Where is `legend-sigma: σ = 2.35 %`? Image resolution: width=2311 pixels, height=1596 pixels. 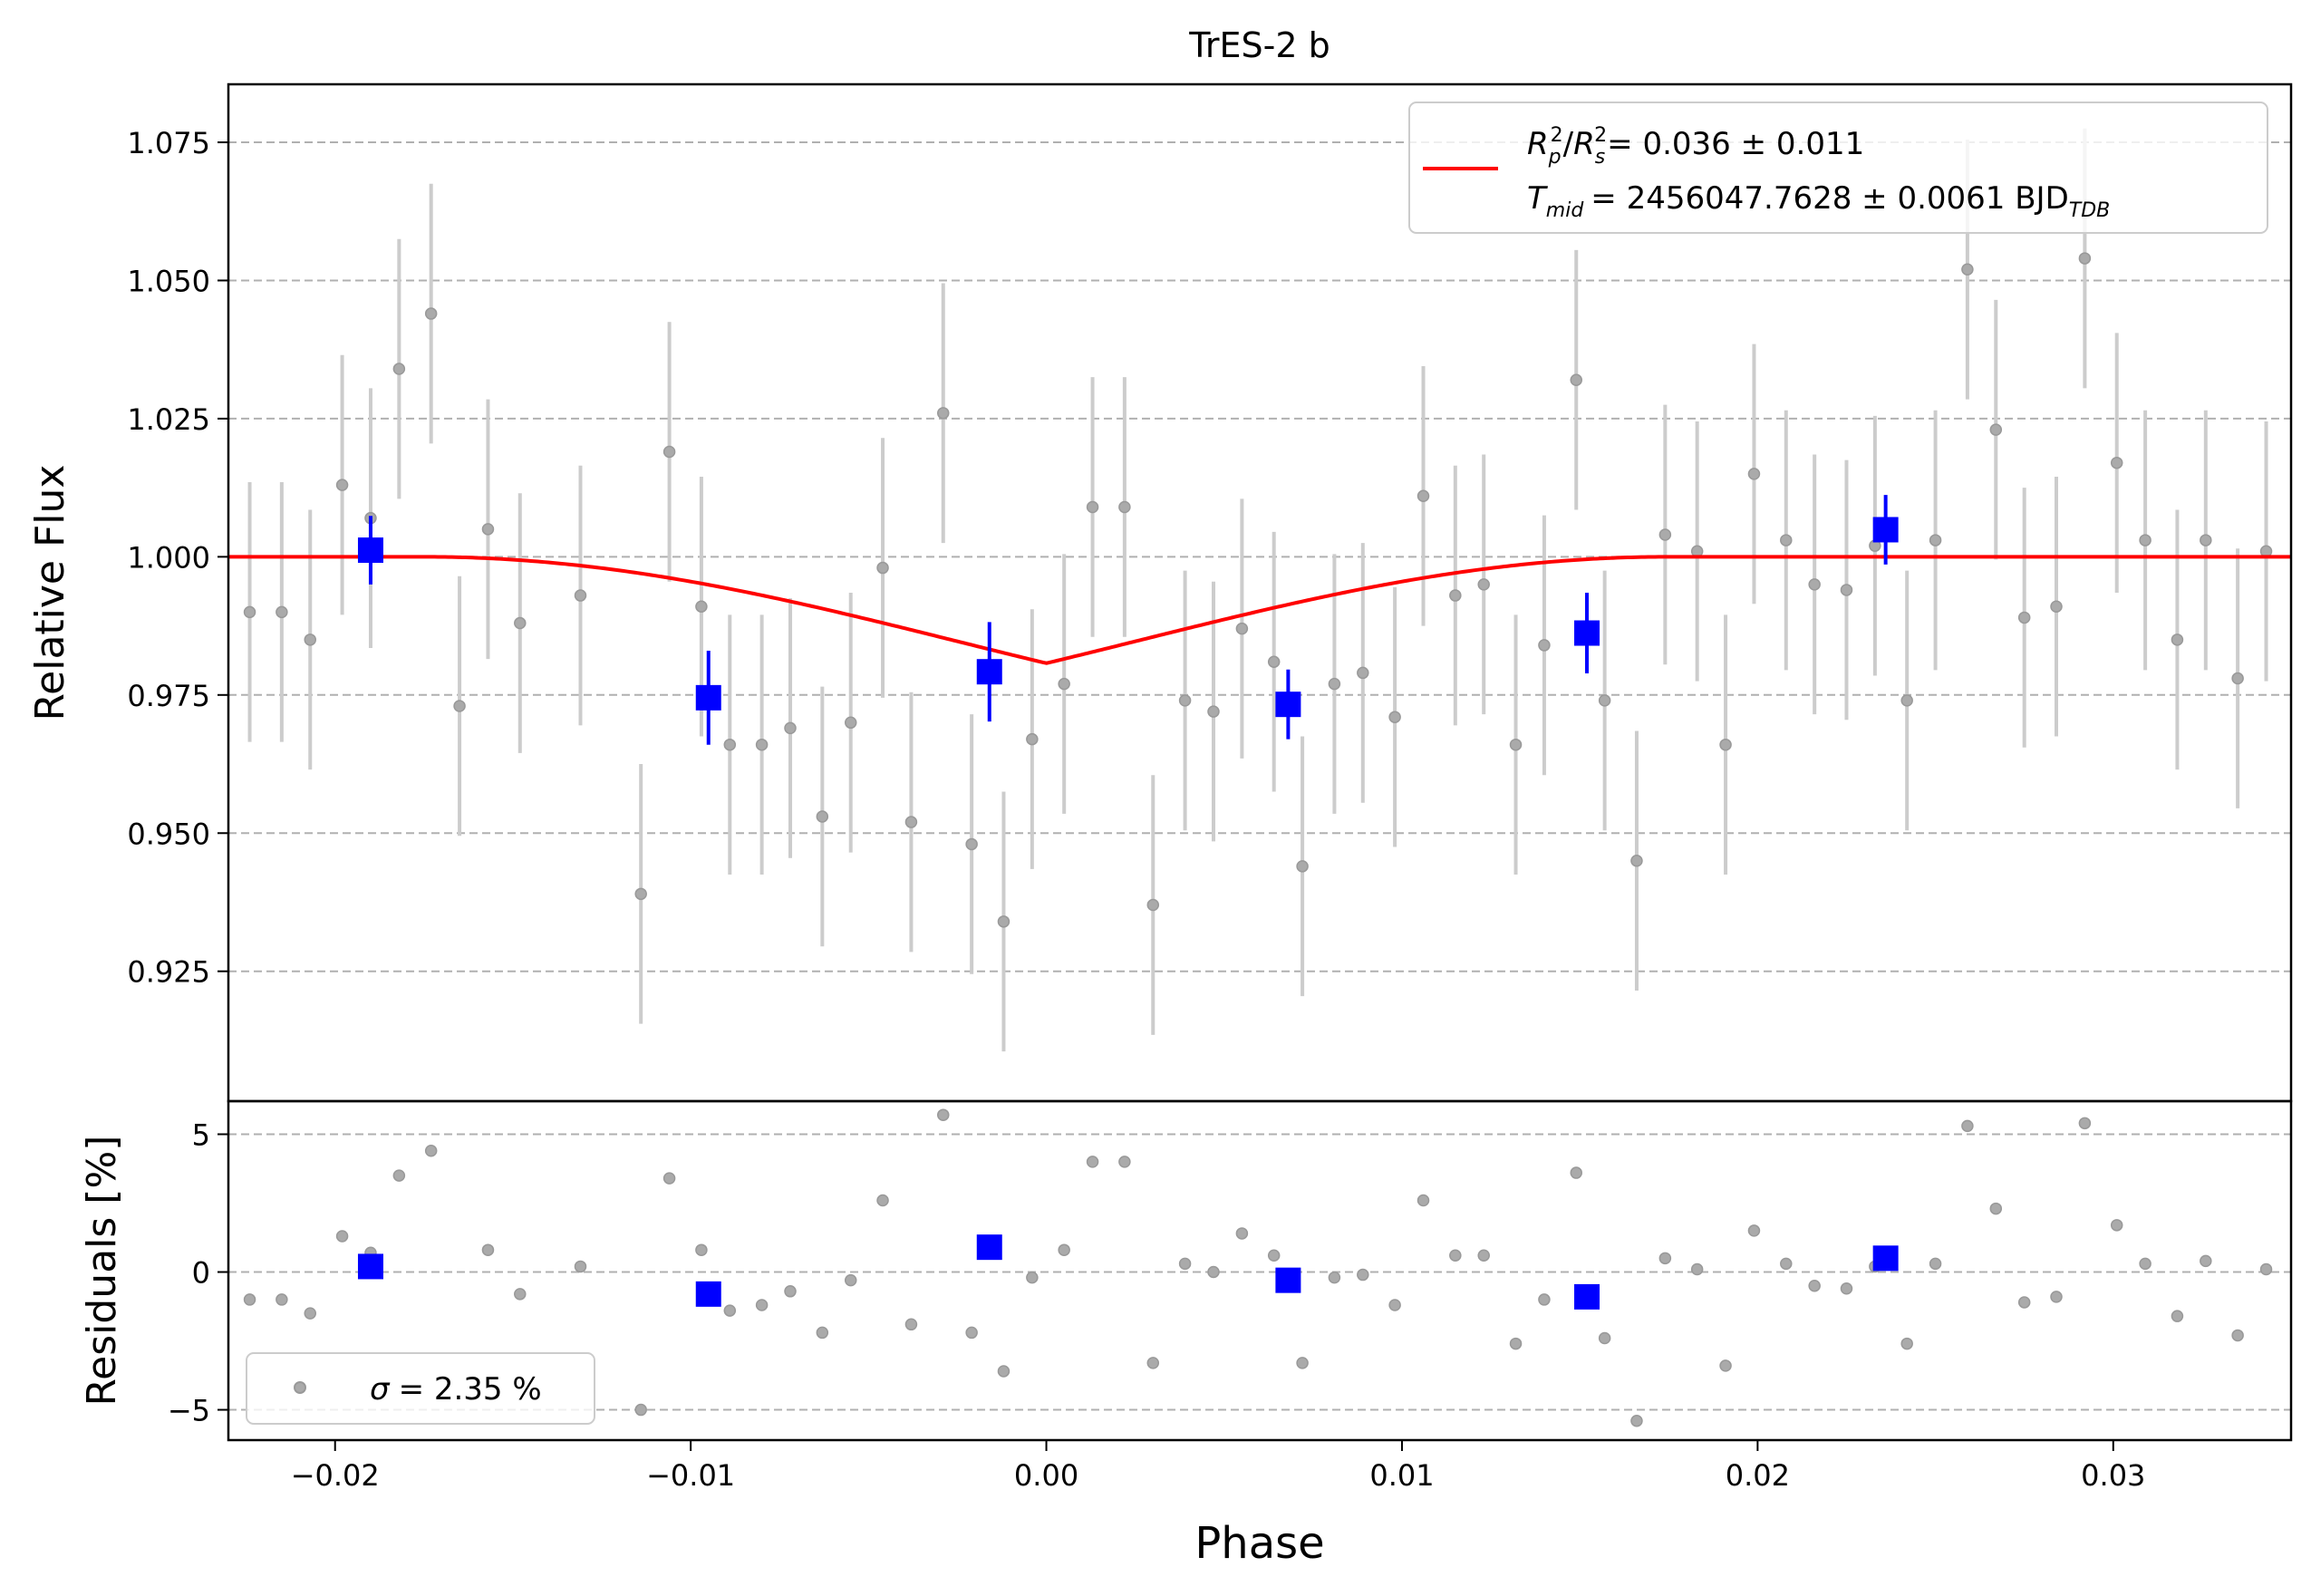
legend-sigma: σ = 2.35 % is located at coordinates (456, 1389).